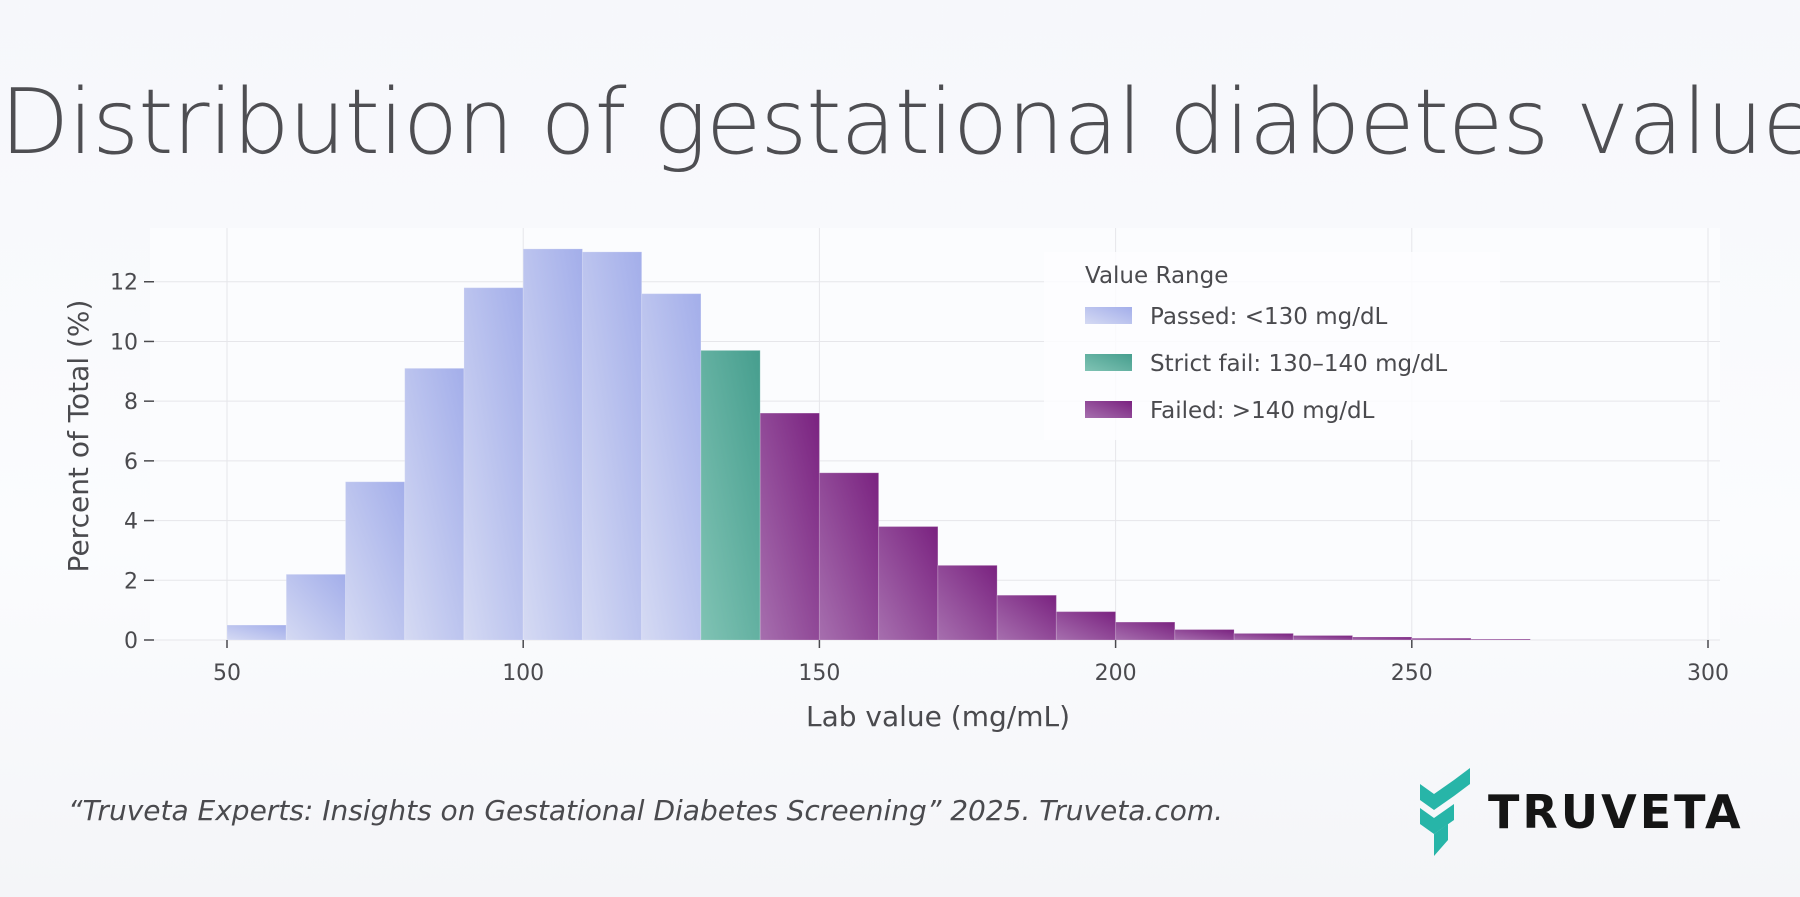 The image size is (1800, 897). Describe the element at coordinates (1298, 364) in the screenshot. I see `legend-label-strict-fail: Strict fail: 130–140 mg/dL` at that location.